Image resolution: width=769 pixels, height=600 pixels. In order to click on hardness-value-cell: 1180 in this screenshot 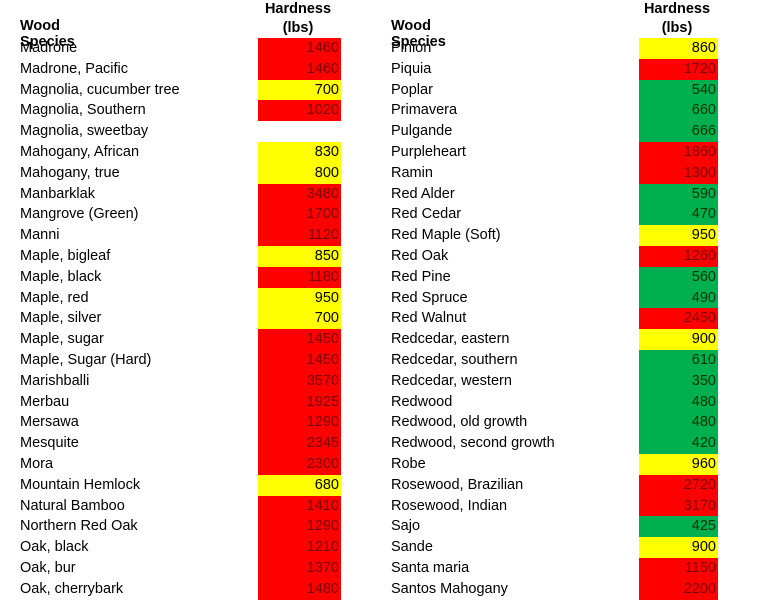, I will do `click(299, 277)`.